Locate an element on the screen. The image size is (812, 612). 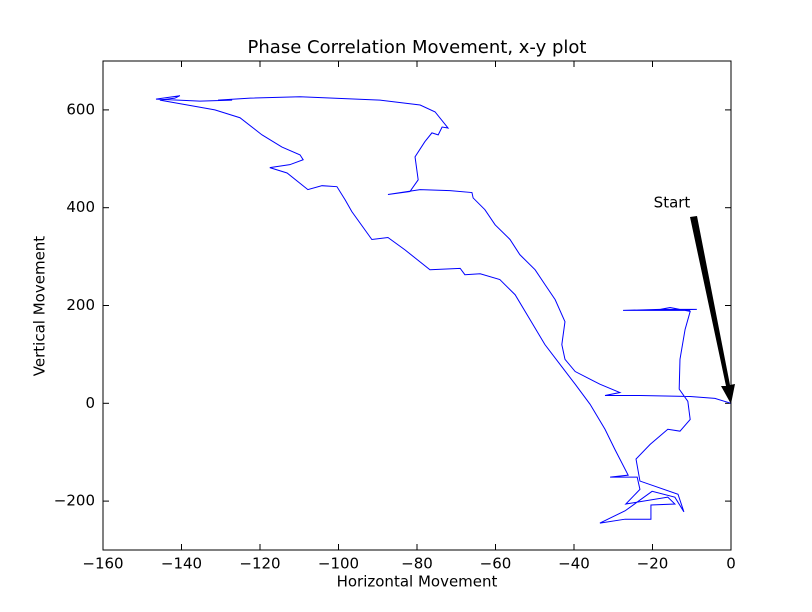
x-axis-label: Horizontal Movement is located at coordinates (417, 582).